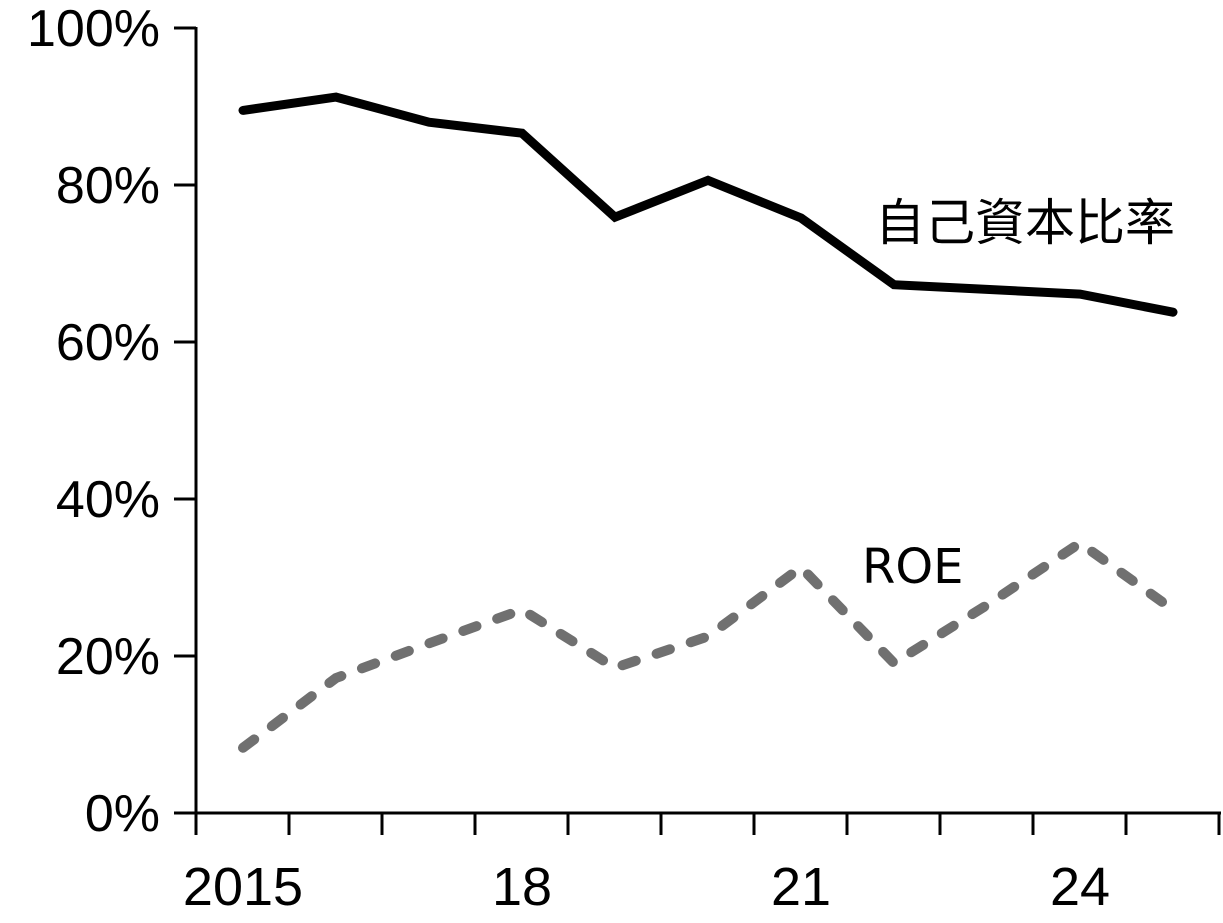  I want to click on x-tick-label: 21, so click(801, 887).